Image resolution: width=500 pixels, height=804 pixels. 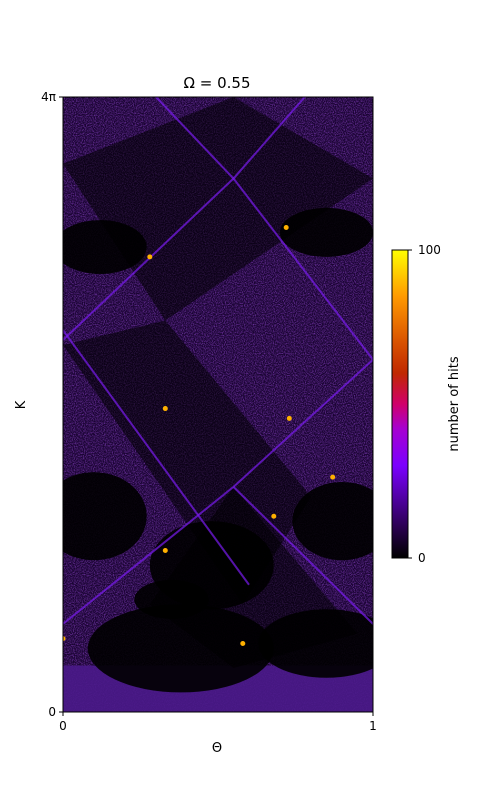 What do you see at coordinates (217, 83) in the screenshot?
I see `chart-title: Ω = 0.55` at bounding box center [217, 83].